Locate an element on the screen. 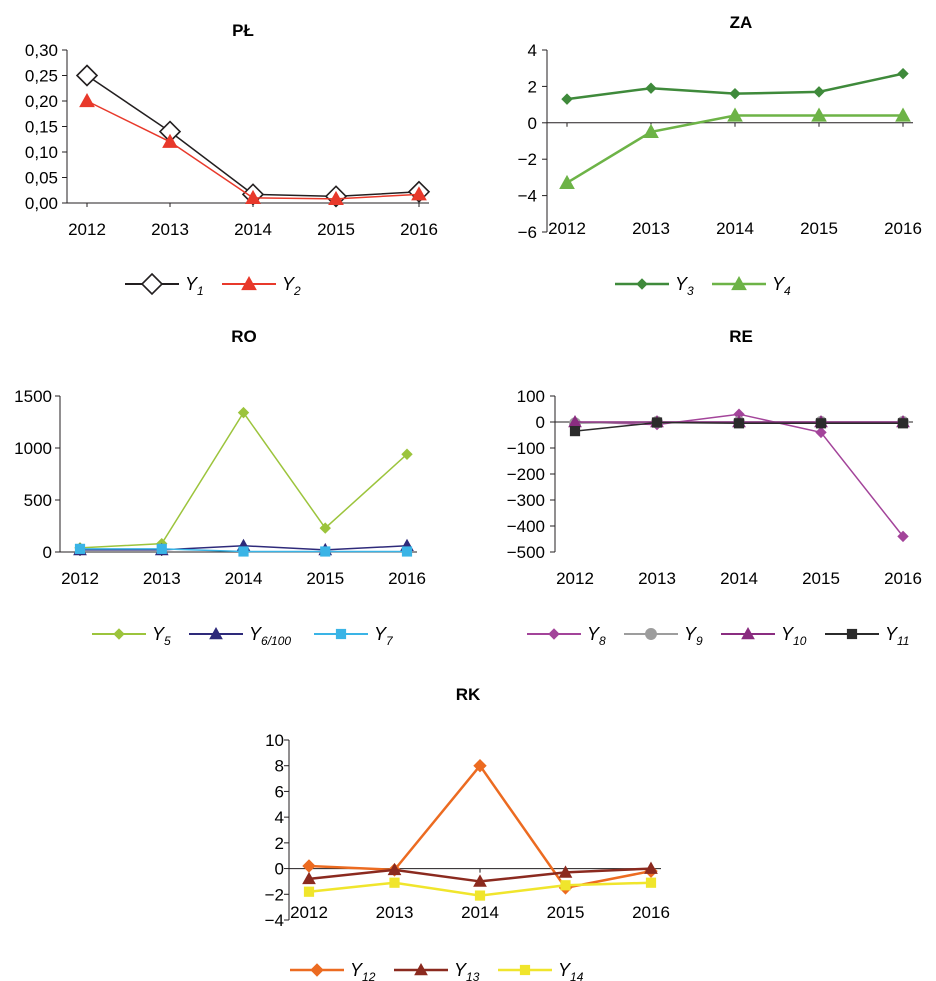 Image resolution: width=936 pixels, height=981 pixels. series-y7 is located at coordinates (243, 550).